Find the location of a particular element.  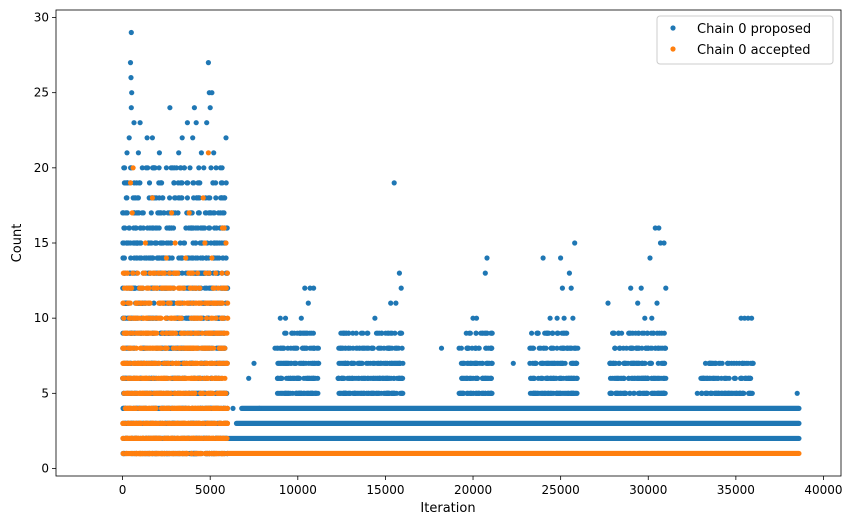

legend-label-proposed: Chain 0 proposed is located at coordinates (754, 29).